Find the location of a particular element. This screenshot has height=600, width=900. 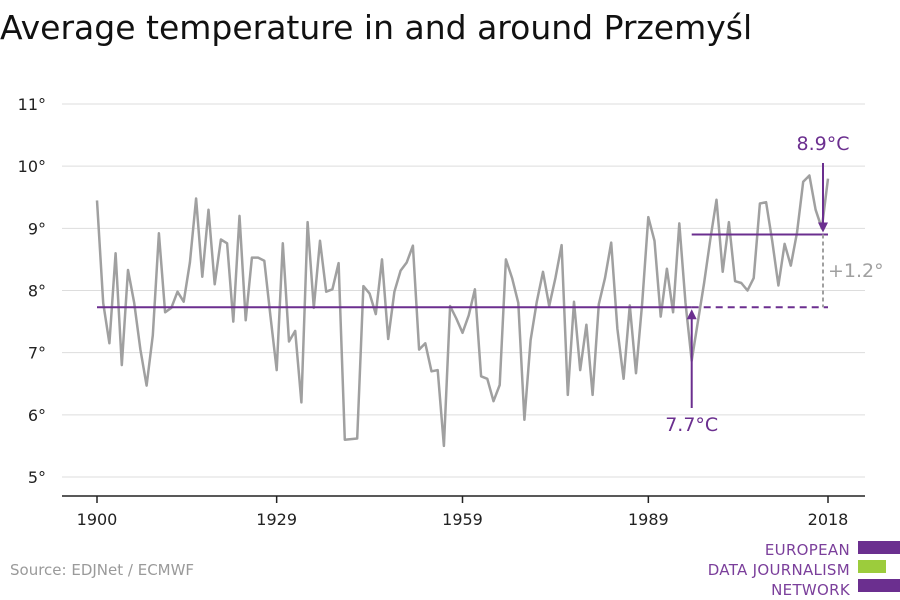

logo-bar-purple-top is located at coordinates (879, 547).